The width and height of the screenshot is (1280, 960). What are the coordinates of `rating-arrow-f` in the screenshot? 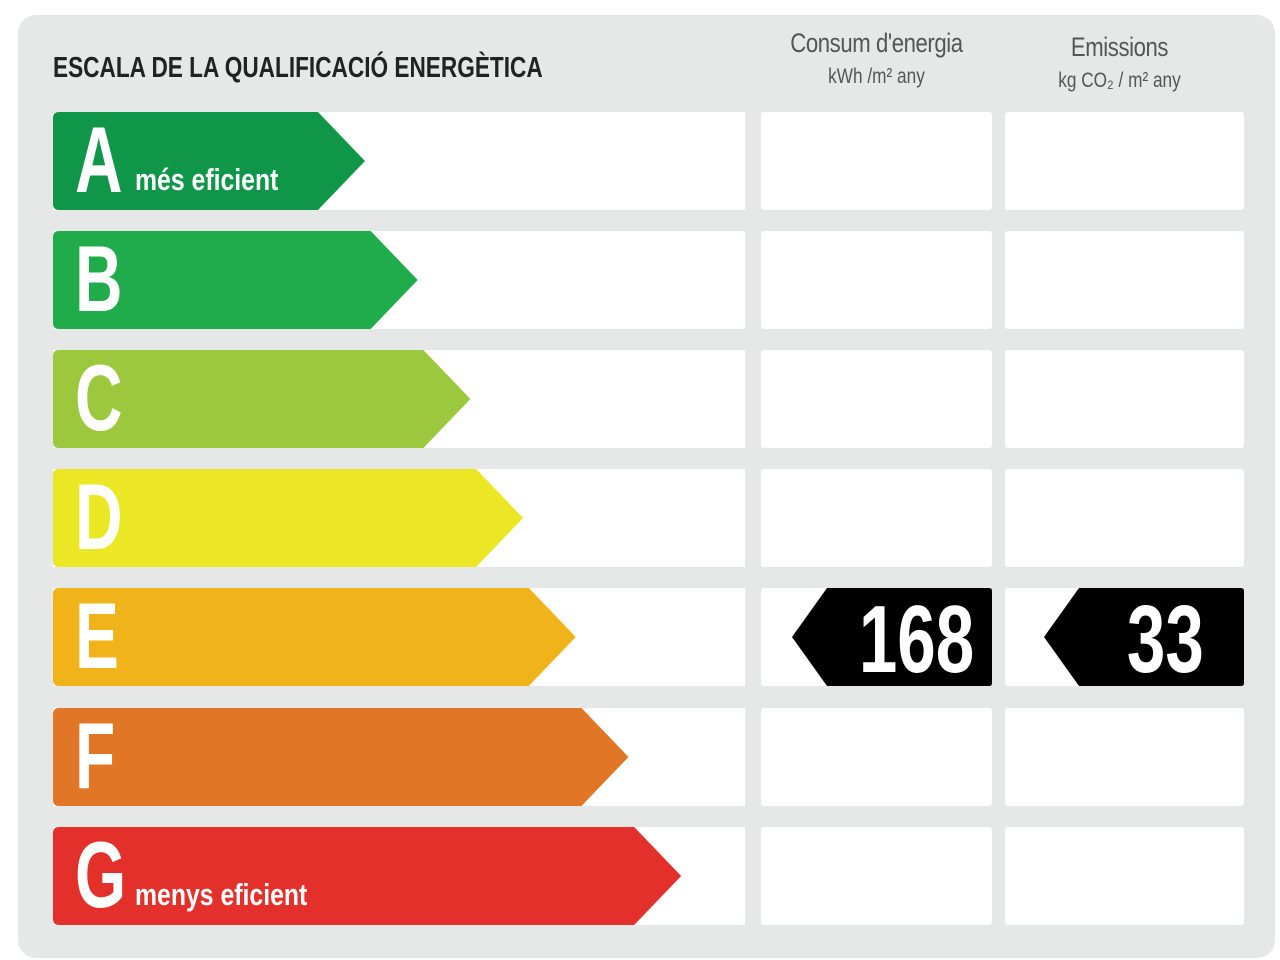 It's located at (341, 757).